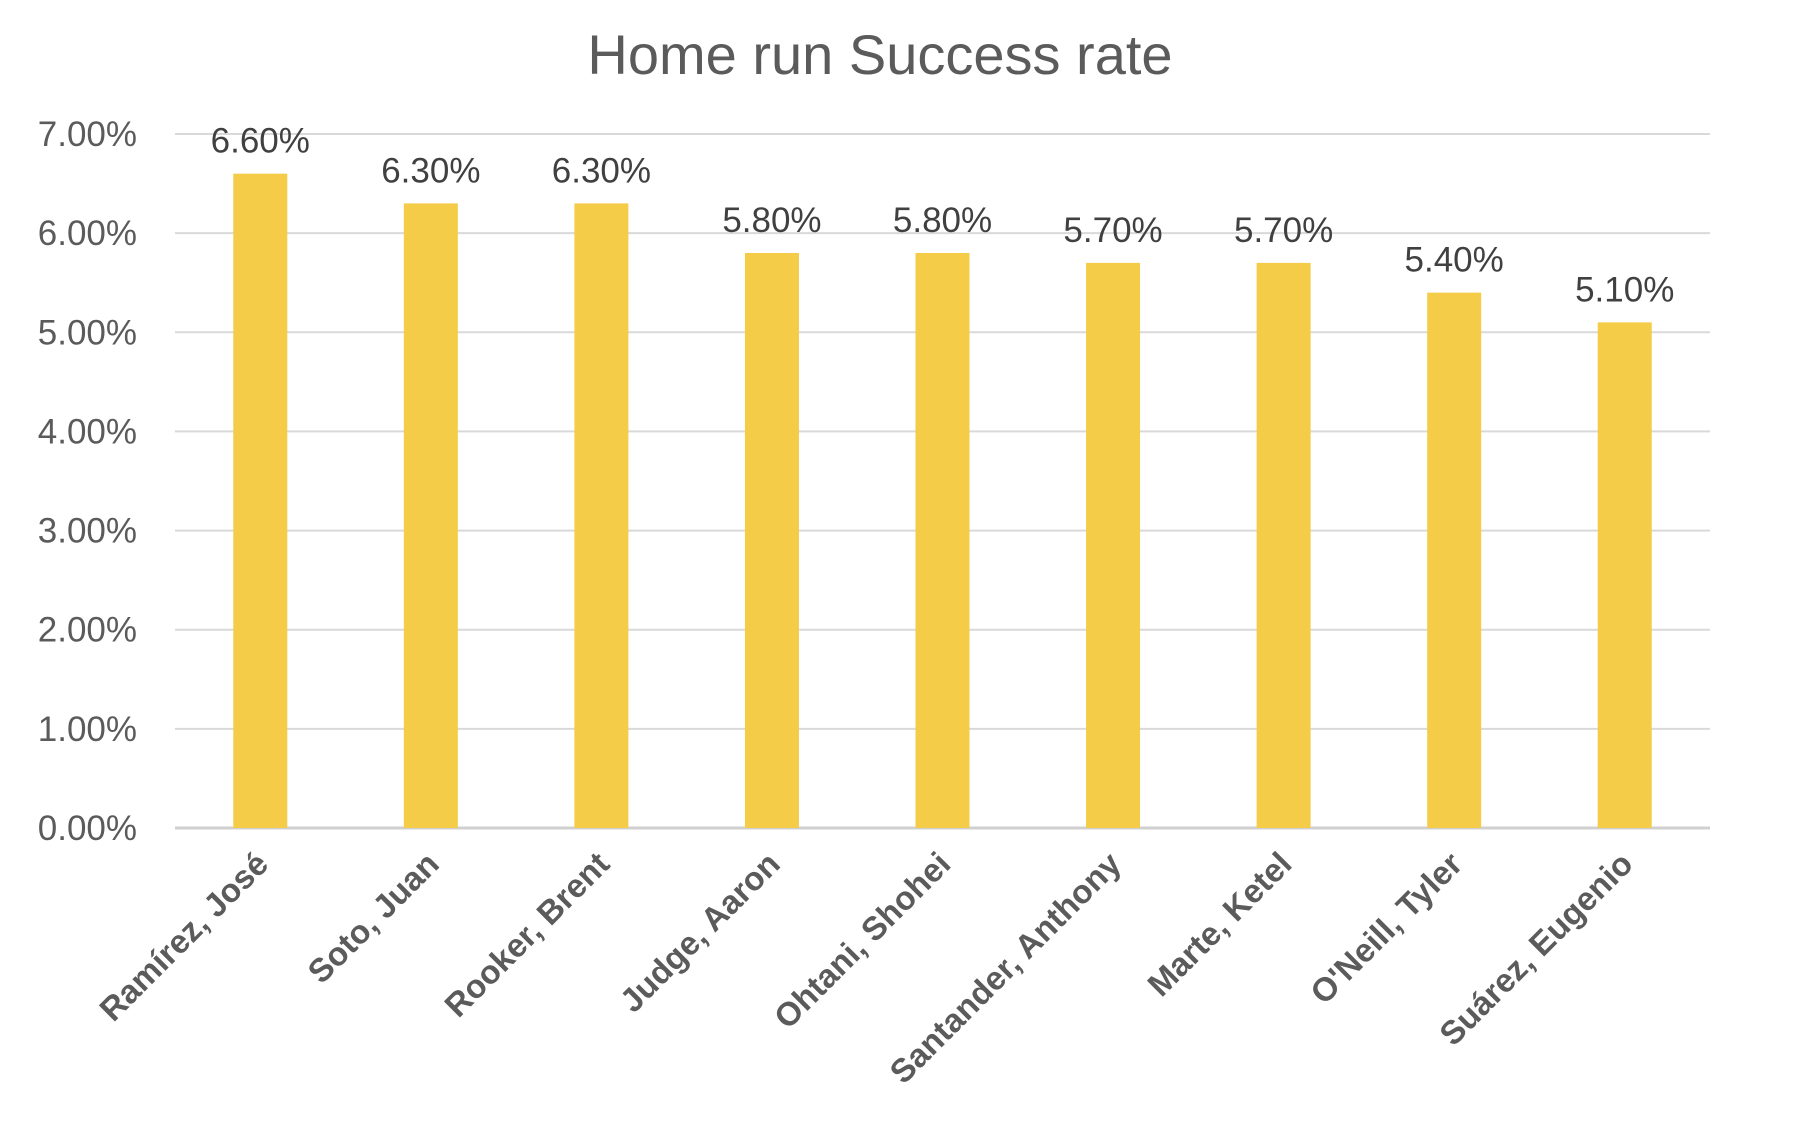 The height and width of the screenshot is (1147, 1800). Describe the element at coordinates (699, 932) in the screenshot. I see `x-tick-label: Judge, Aaron` at that location.